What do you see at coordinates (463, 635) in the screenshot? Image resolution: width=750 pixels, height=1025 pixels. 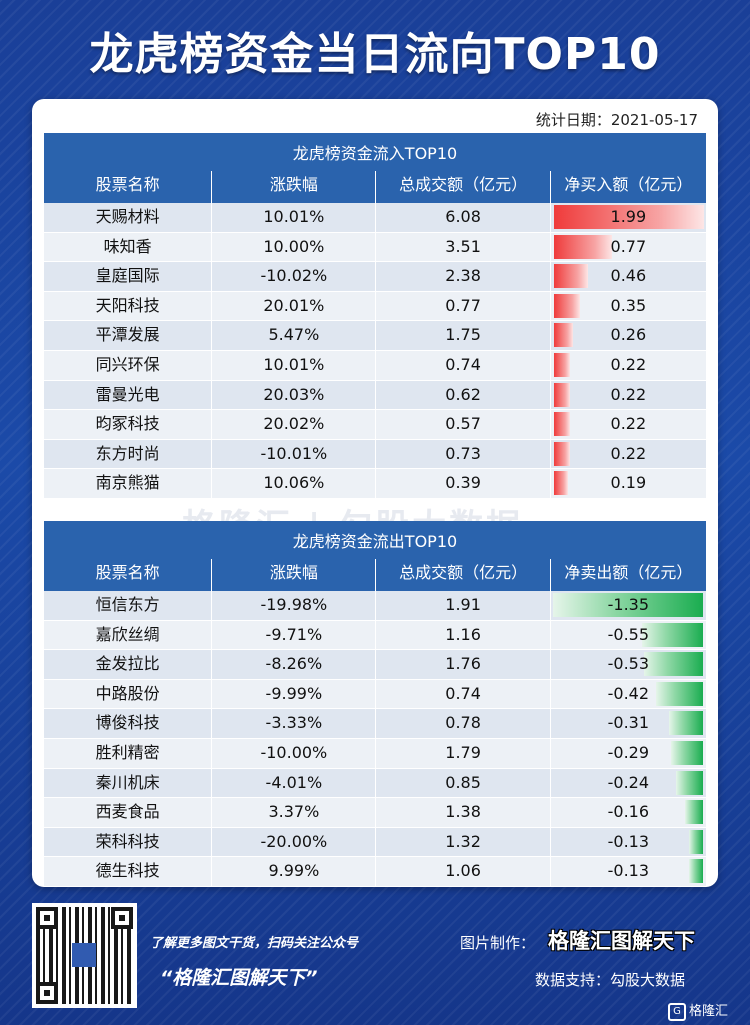 I see `turnover: 1.16` at bounding box center [463, 635].